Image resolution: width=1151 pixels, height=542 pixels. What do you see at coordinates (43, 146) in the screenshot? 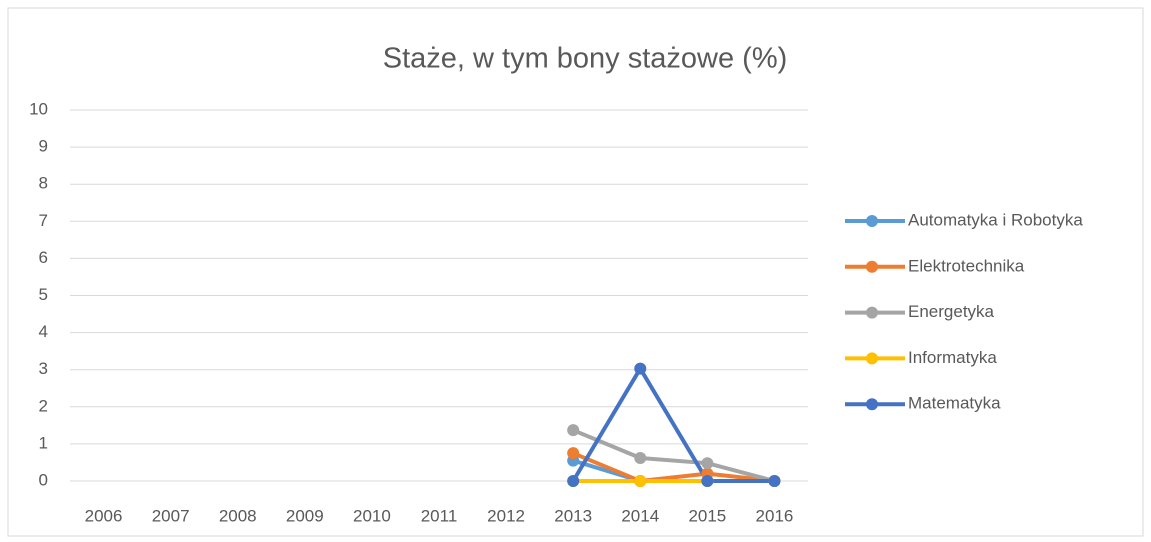
I see `y-tick-label: 9` at bounding box center [43, 146].